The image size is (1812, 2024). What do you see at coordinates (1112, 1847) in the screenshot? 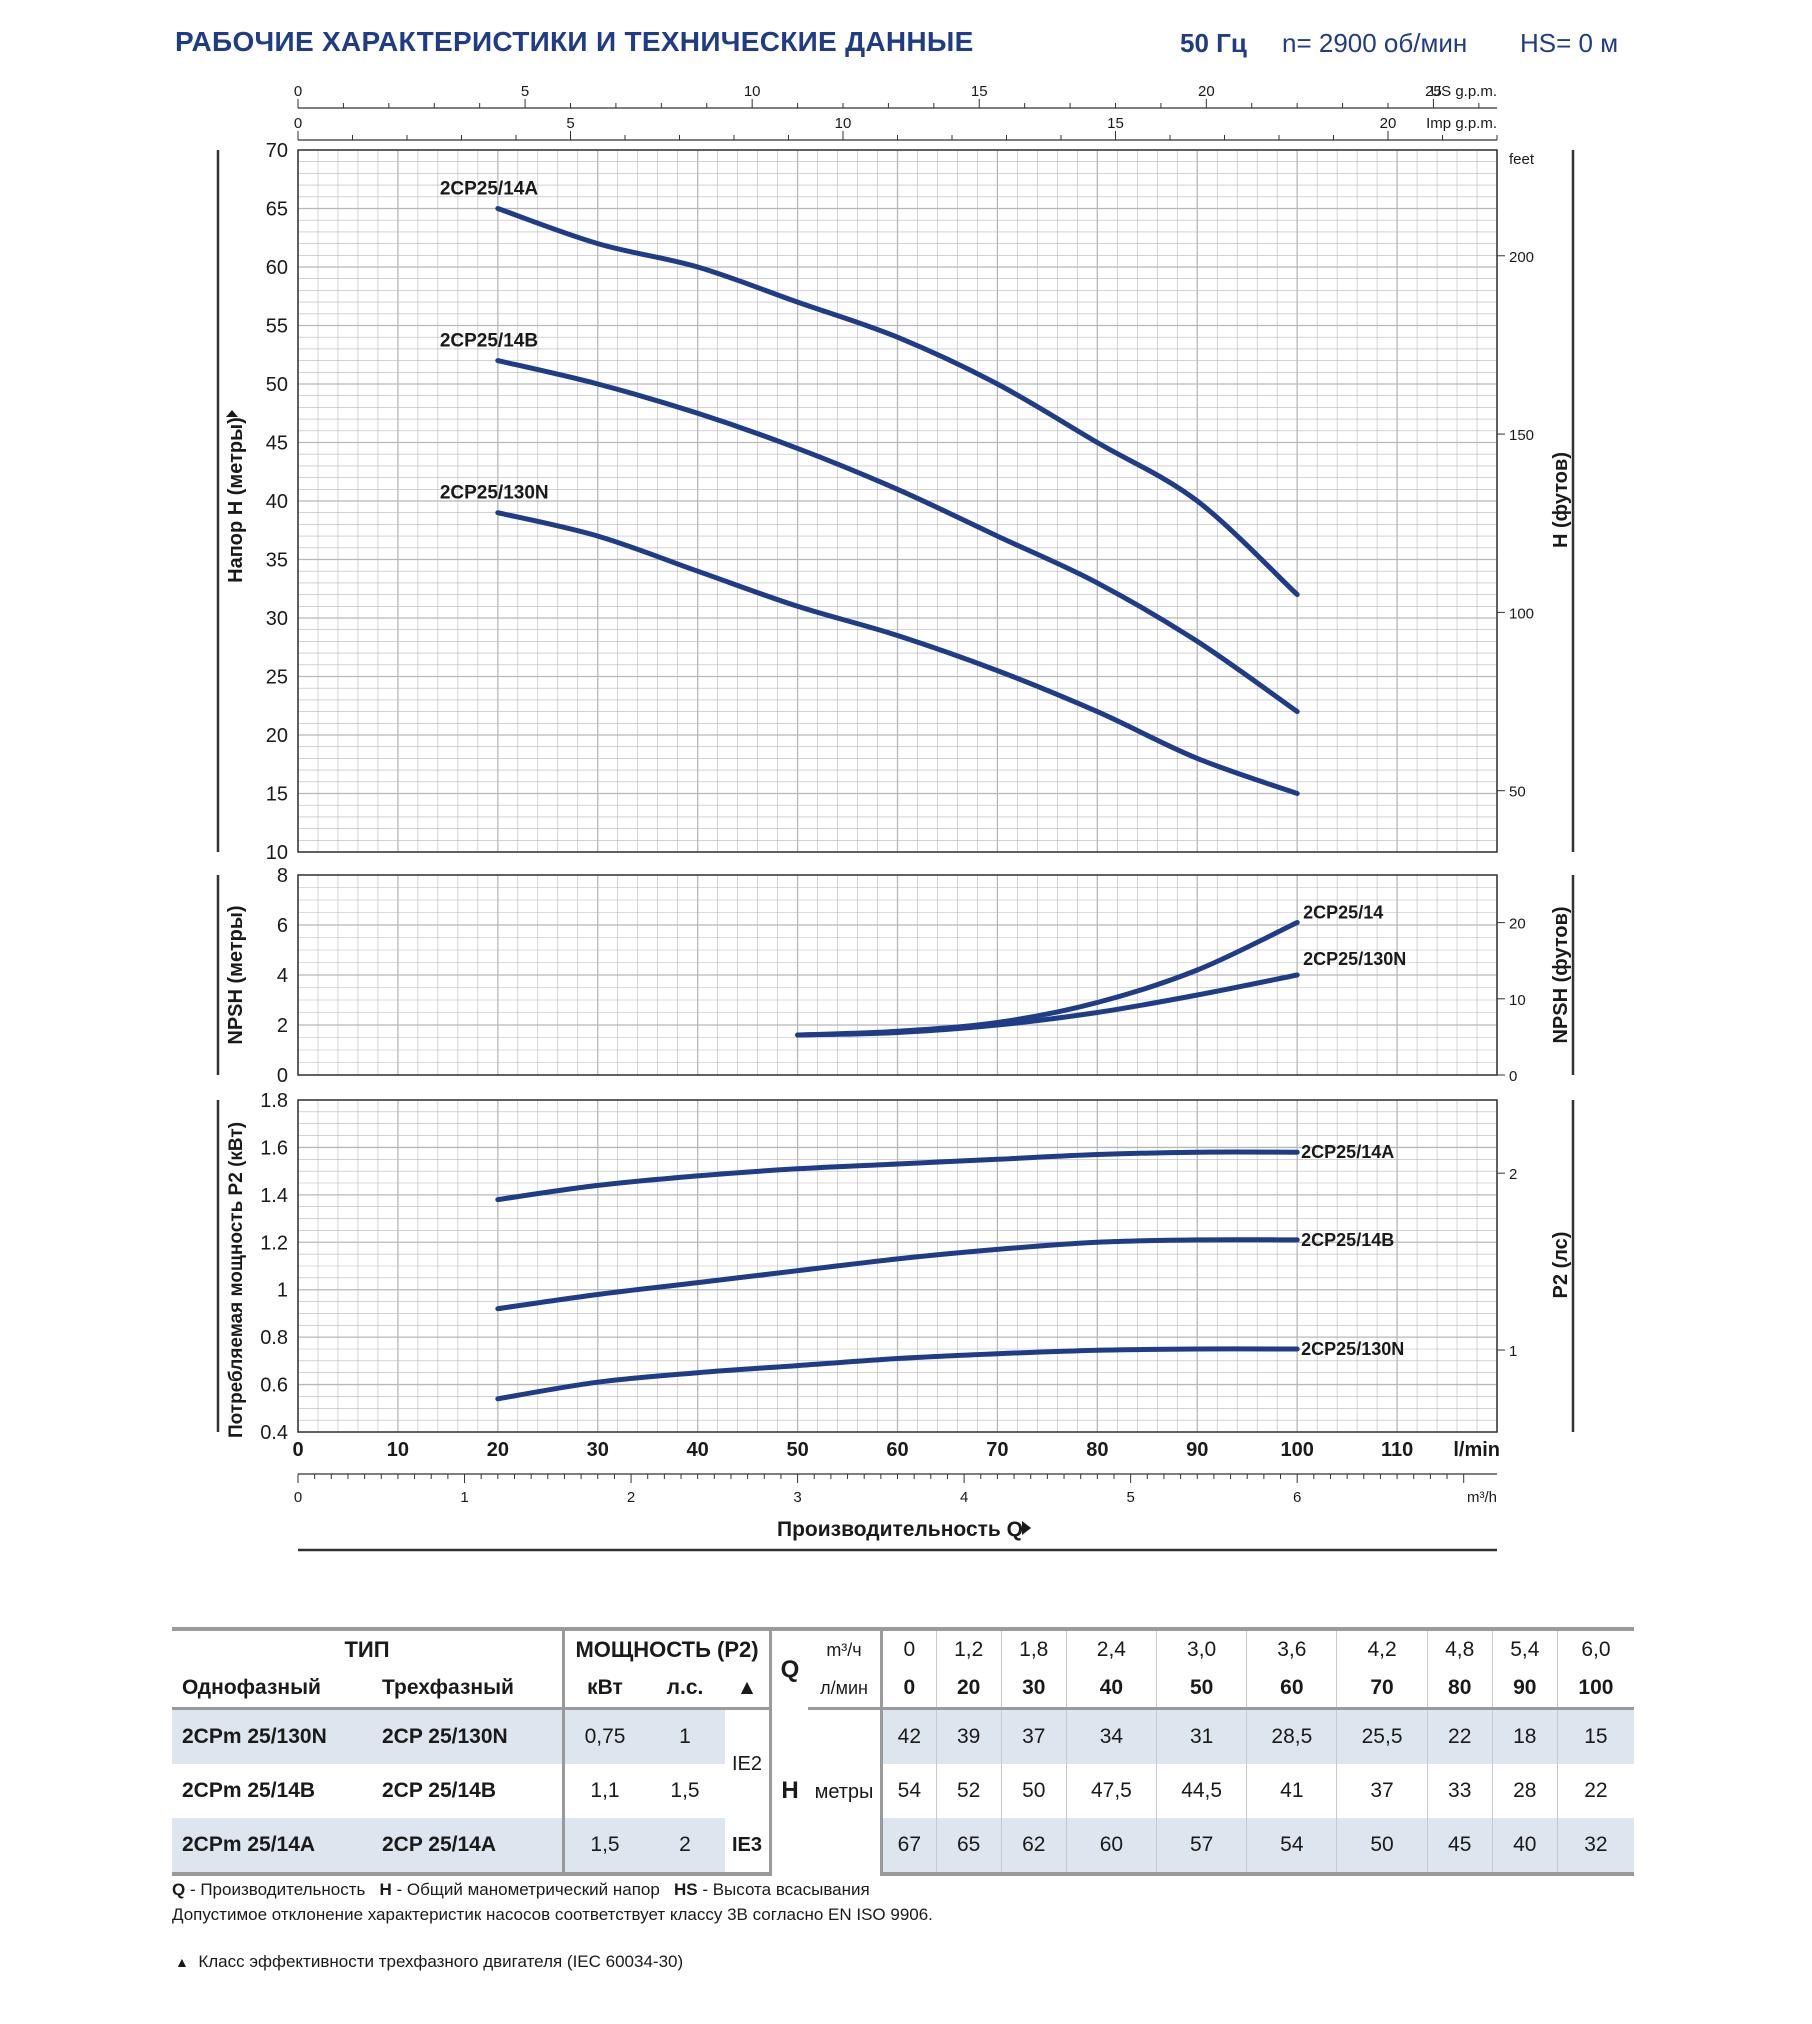
I see `head-value: 60` at bounding box center [1112, 1847].